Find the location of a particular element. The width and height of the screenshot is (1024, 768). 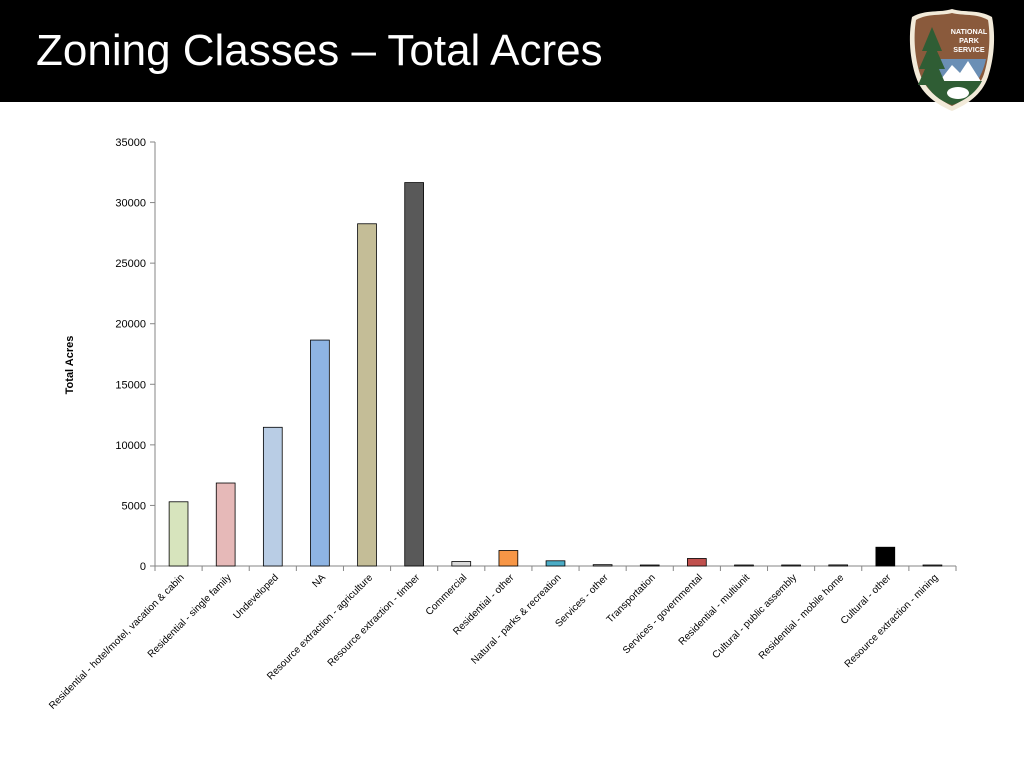

y-axis: 0 5000 10000 15000 20000 25000 30000 35000 is located at coordinates (135, 355).